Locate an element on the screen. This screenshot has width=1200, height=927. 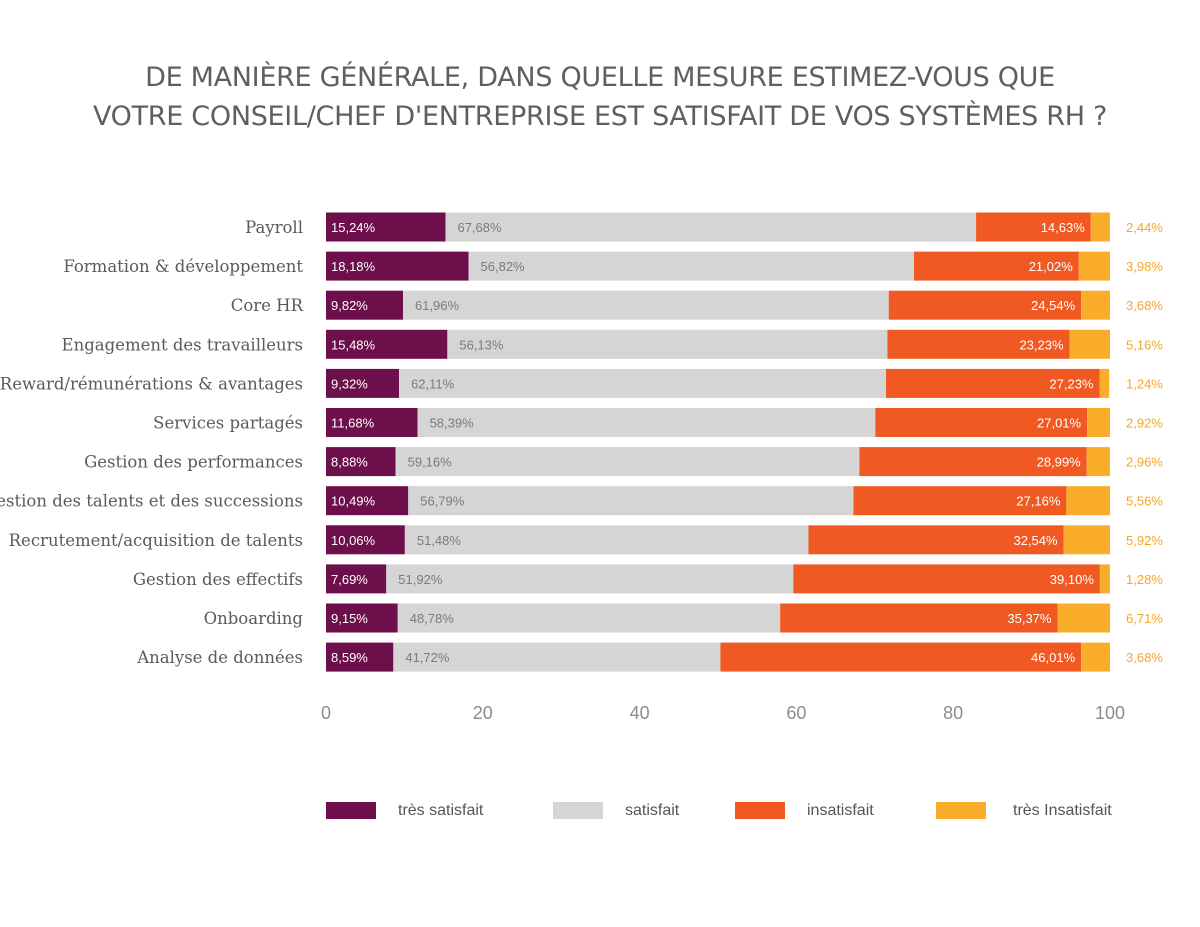
data-label: 9,82% is located at coordinates (349, 305).